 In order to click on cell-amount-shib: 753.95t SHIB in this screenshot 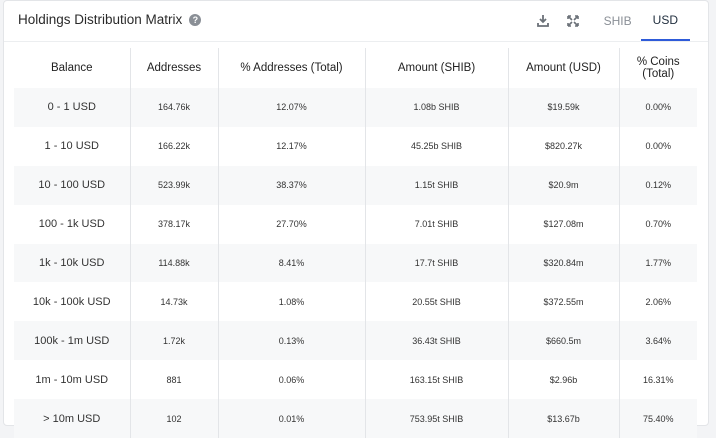, I will do `click(436, 418)`.